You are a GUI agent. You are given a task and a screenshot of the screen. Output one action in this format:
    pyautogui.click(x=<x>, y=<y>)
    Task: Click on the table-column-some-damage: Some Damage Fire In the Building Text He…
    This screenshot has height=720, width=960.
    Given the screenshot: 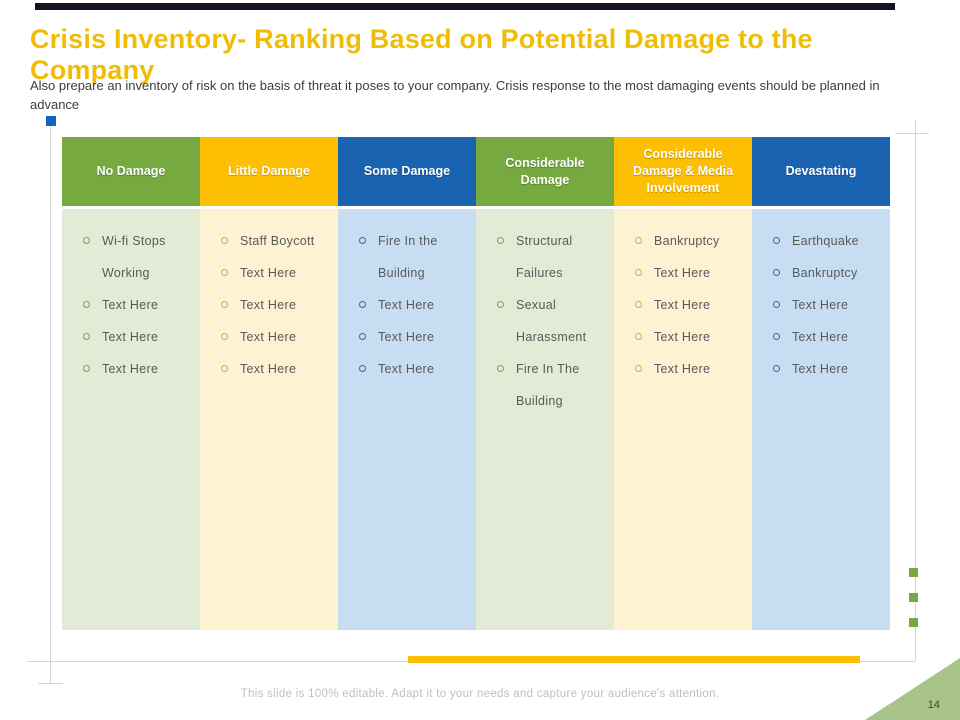 What is the action you would take?
    pyautogui.click(x=407, y=383)
    